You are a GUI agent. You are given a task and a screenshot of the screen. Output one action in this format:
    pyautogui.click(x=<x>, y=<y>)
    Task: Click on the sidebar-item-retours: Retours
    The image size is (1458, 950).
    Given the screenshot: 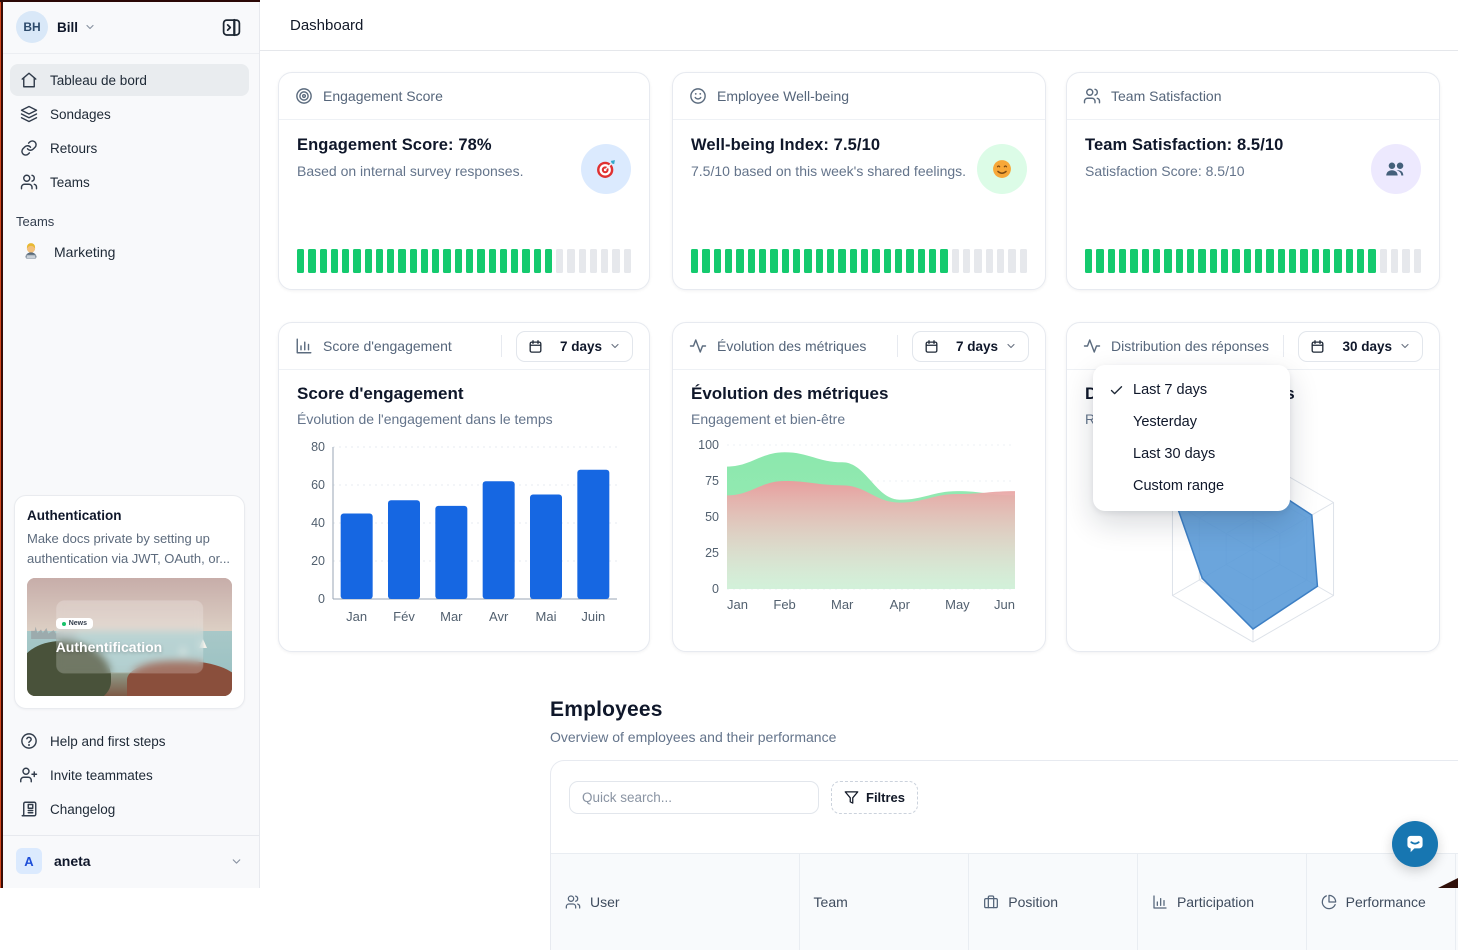 What is the action you would take?
    pyautogui.click(x=129, y=148)
    